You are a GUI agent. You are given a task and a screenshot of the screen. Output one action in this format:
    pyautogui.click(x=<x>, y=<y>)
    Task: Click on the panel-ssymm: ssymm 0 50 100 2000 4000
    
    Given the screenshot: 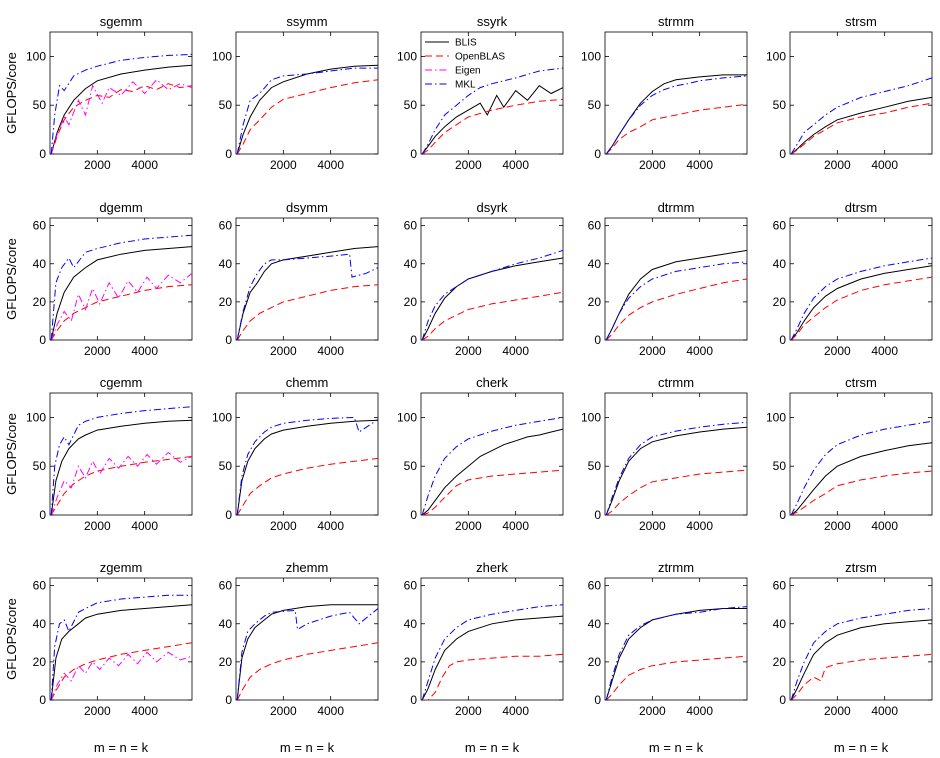 What is the action you would take?
    pyautogui.click(x=295, y=93)
    